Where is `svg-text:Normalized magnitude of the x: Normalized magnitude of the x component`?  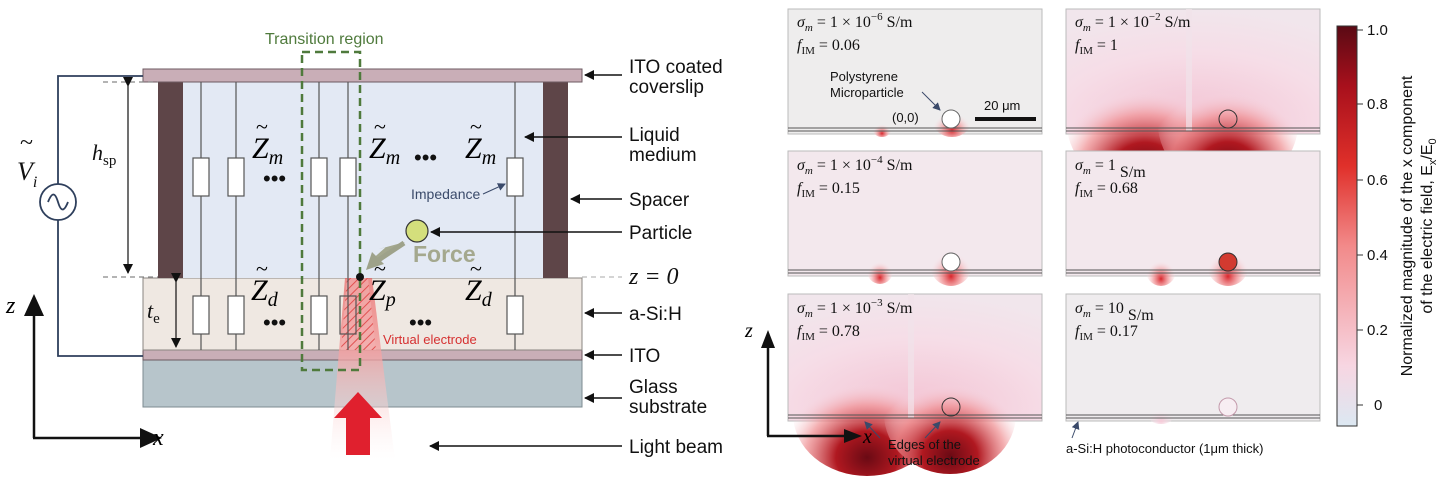 svg-text:Normalized magnitude of the x: Normalized magnitude of the x component is located at coordinates (1407, 225).